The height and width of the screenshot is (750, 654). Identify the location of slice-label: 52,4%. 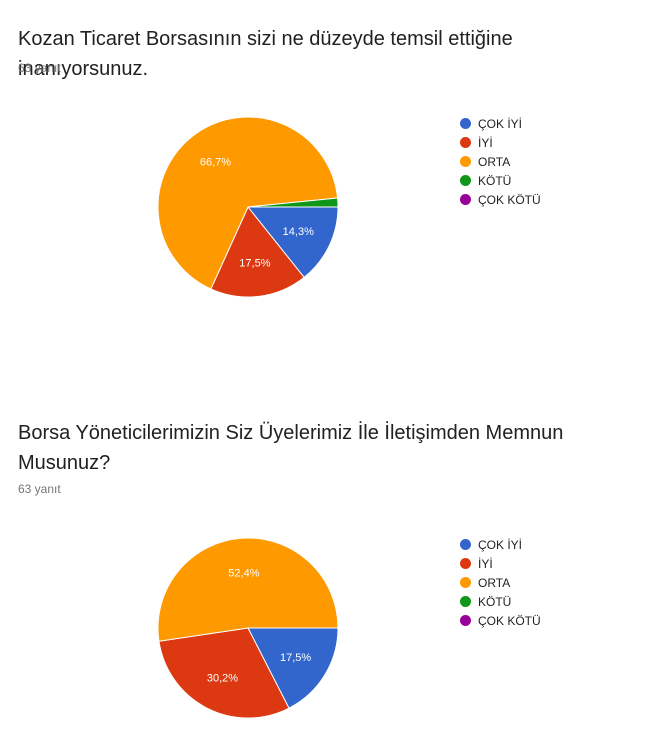
(243, 573).